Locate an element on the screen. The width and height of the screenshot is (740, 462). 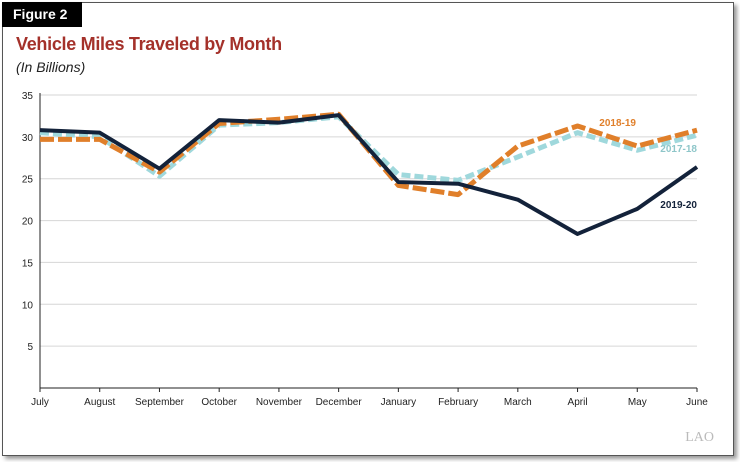
x-tick-label: December is located at coordinates (339, 402).